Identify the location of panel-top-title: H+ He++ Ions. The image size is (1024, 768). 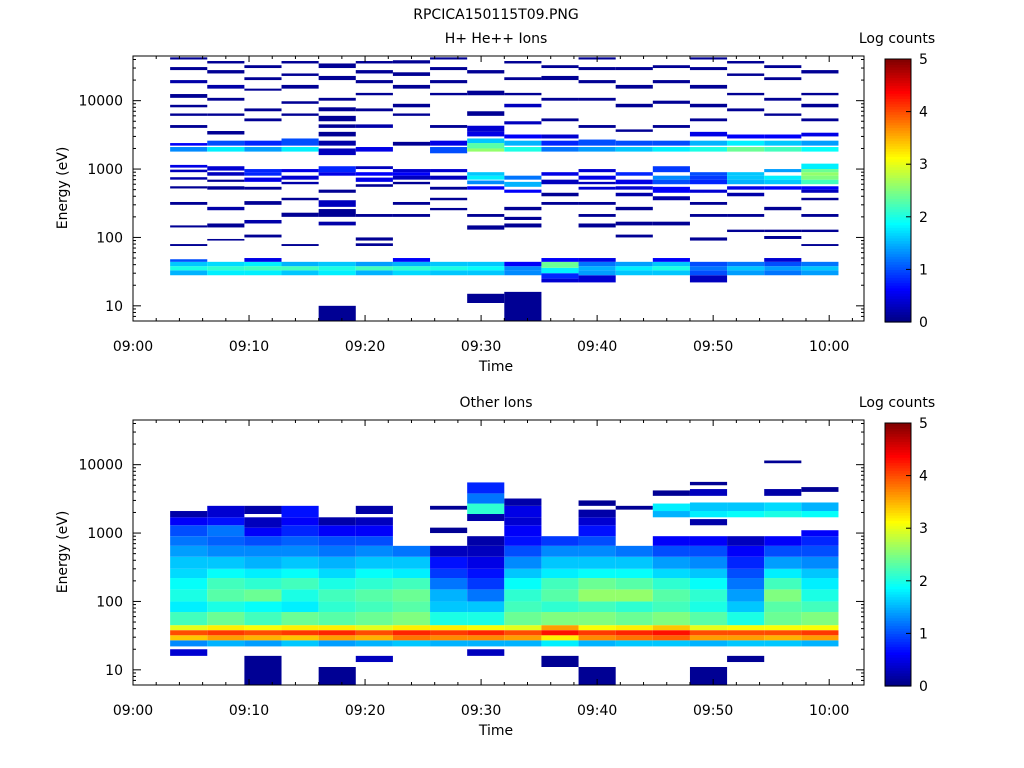
(496, 39).